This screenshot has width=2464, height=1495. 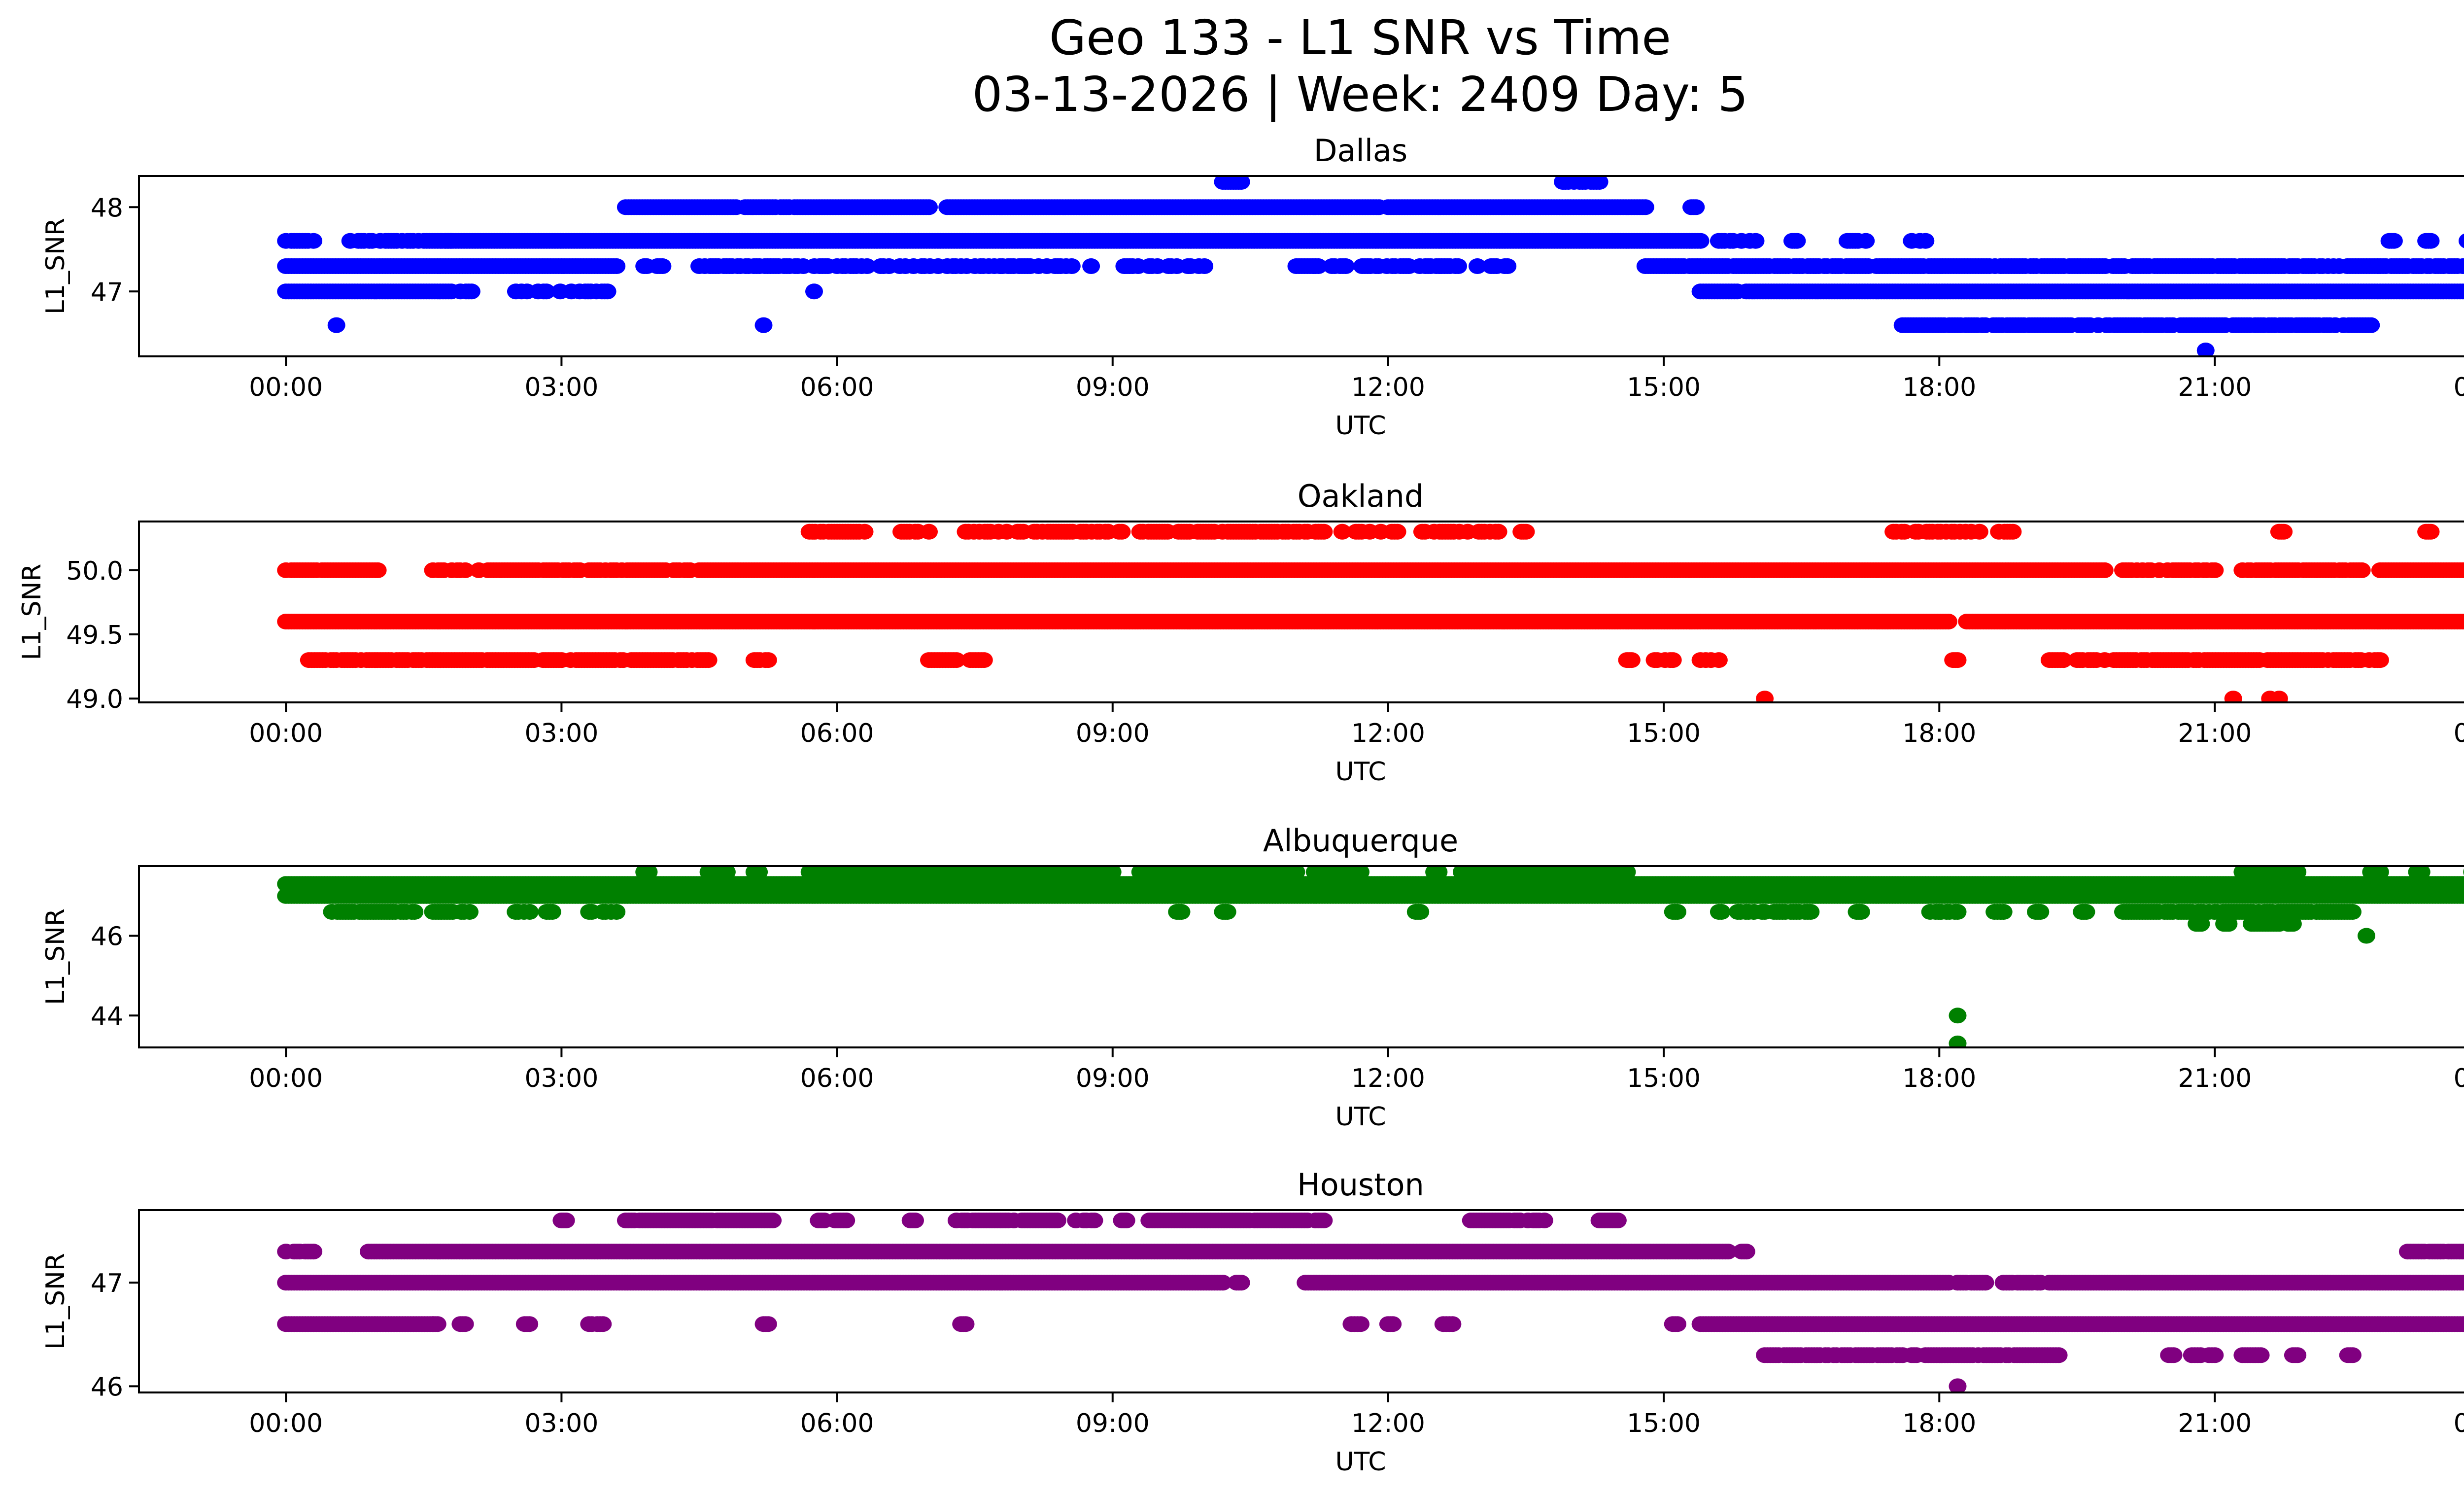 What do you see at coordinates (1939, 733) in the screenshot?
I see `x-tick-label: 18:00` at bounding box center [1939, 733].